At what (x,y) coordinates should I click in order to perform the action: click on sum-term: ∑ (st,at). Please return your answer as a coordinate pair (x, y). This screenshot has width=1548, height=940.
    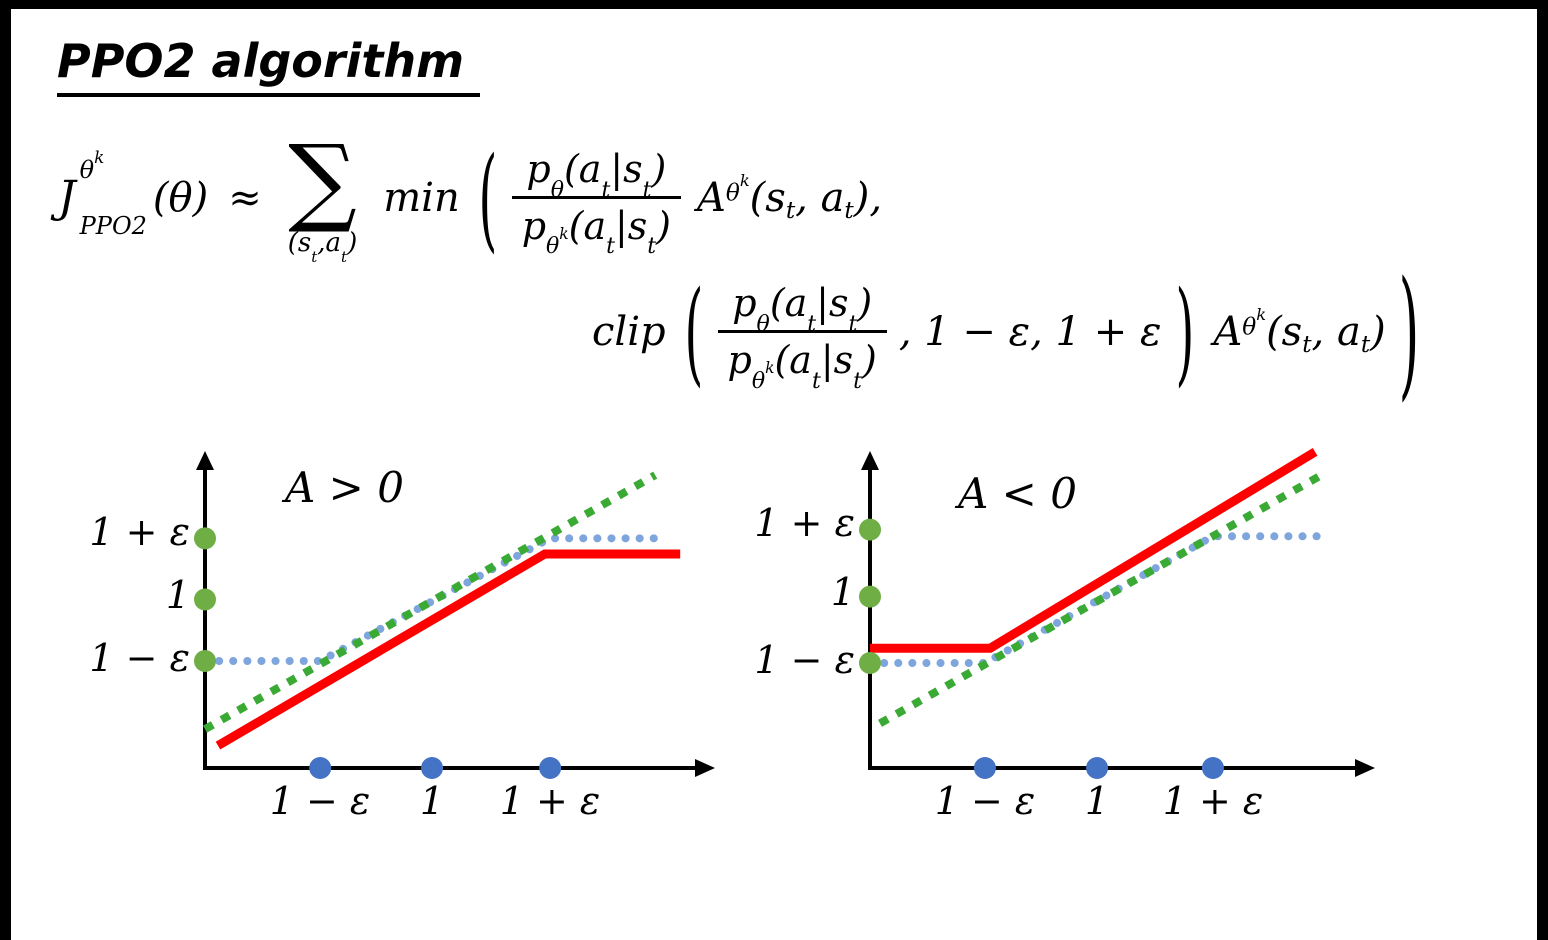
    Looking at the image, I should click on (323, 194).